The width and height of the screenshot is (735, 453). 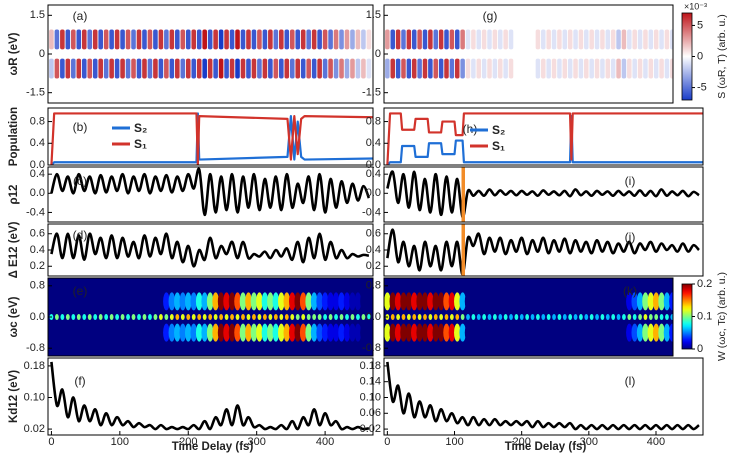 I want to click on y-tick-label: 0.2, so click(x=373, y=266).